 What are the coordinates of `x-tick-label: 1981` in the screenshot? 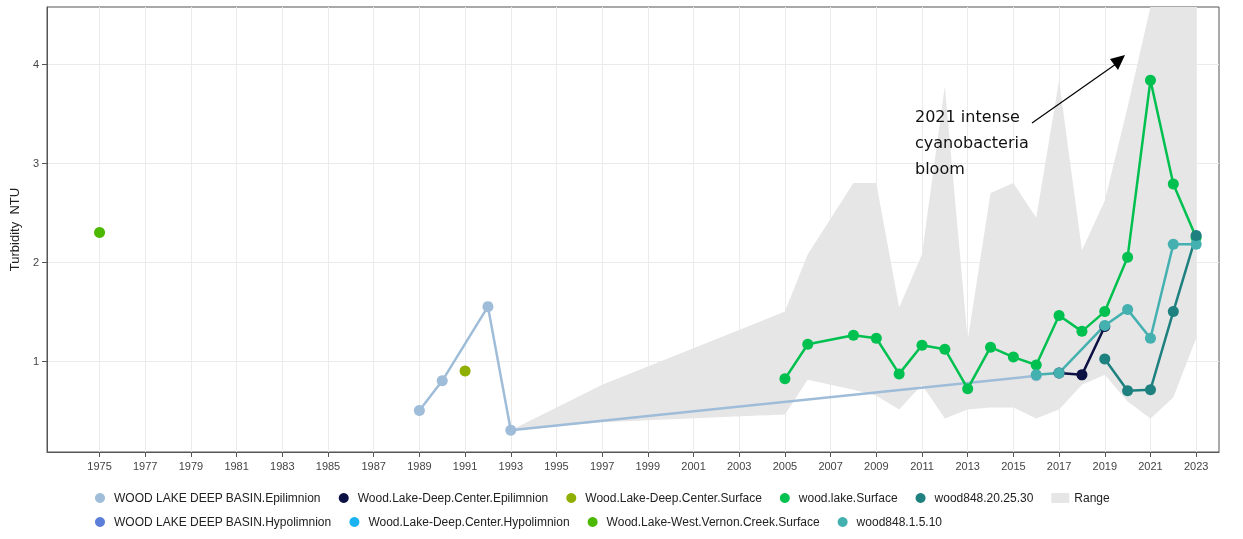 It's located at (236, 465).